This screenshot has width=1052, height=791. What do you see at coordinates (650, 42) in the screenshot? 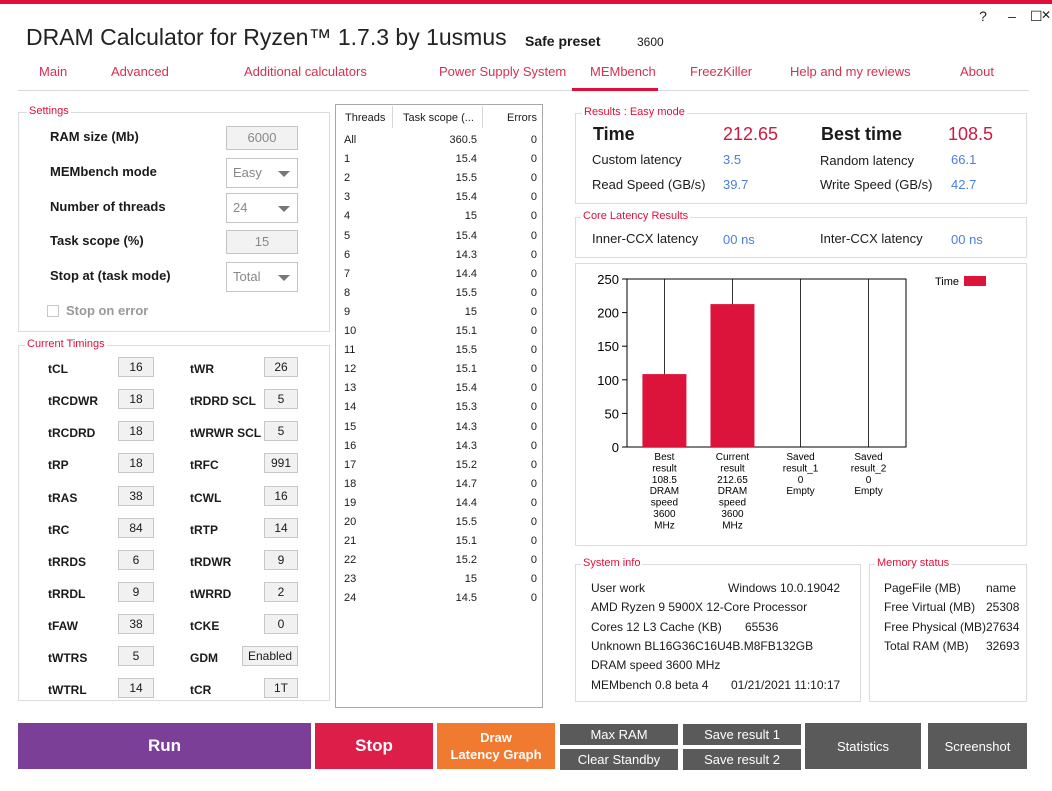
I see `preset-value: 3600` at bounding box center [650, 42].